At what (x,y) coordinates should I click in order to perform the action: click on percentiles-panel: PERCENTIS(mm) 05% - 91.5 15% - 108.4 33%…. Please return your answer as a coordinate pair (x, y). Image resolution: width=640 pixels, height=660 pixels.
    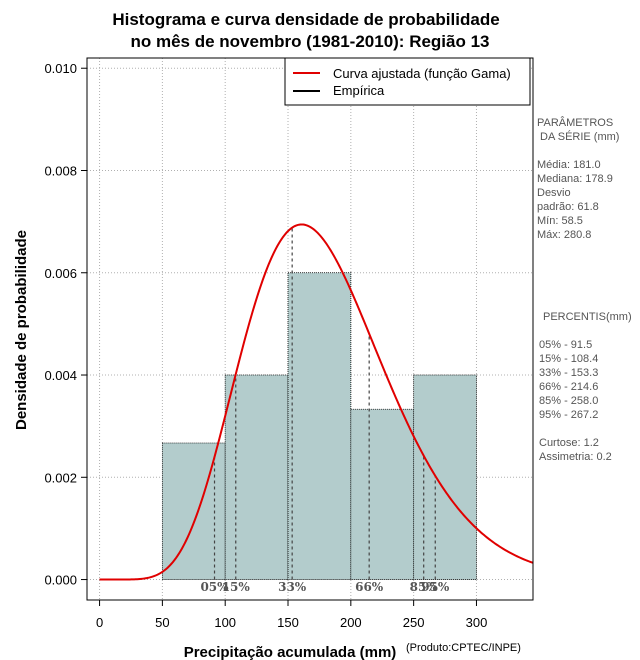
    Looking at the image, I should click on (585, 387).